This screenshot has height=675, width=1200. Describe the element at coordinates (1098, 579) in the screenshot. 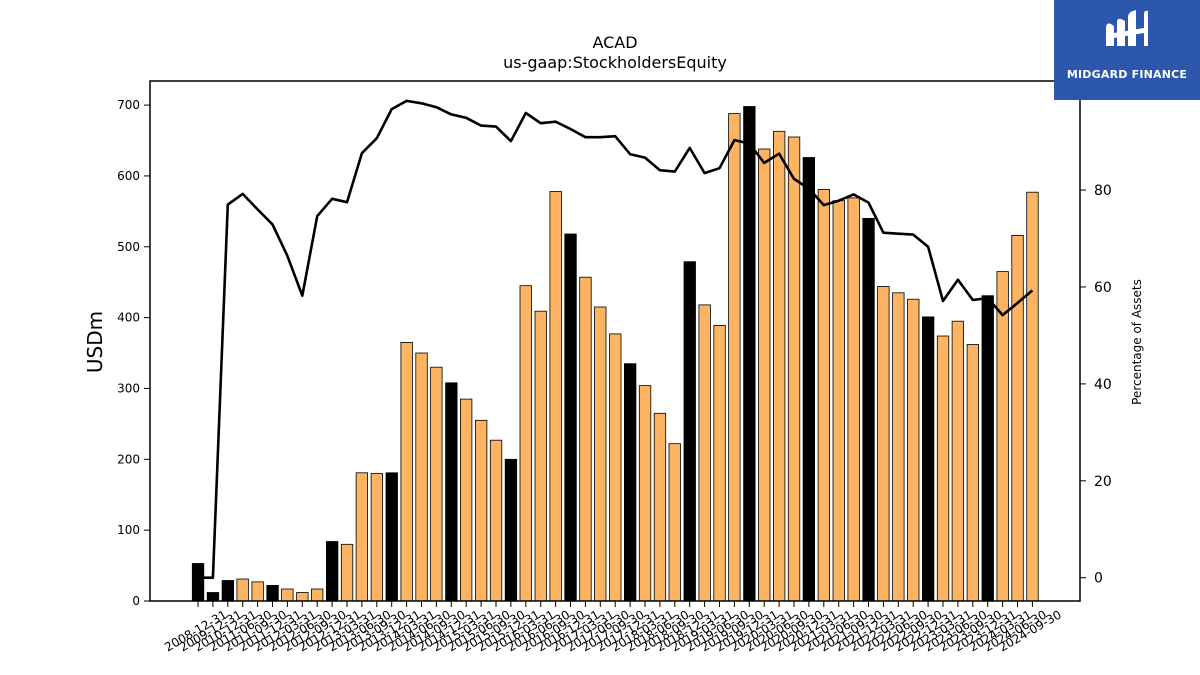

I see `y2-tick-label-0: 0` at that location.